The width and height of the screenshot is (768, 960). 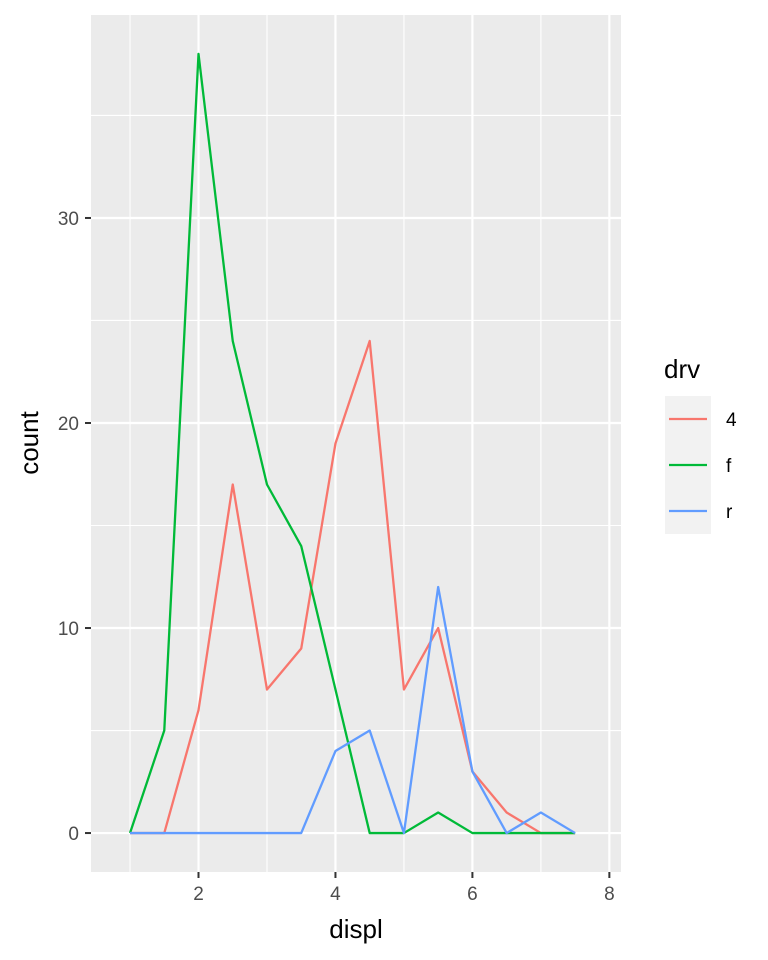 I want to click on legend-title: drv, so click(x=682, y=369).